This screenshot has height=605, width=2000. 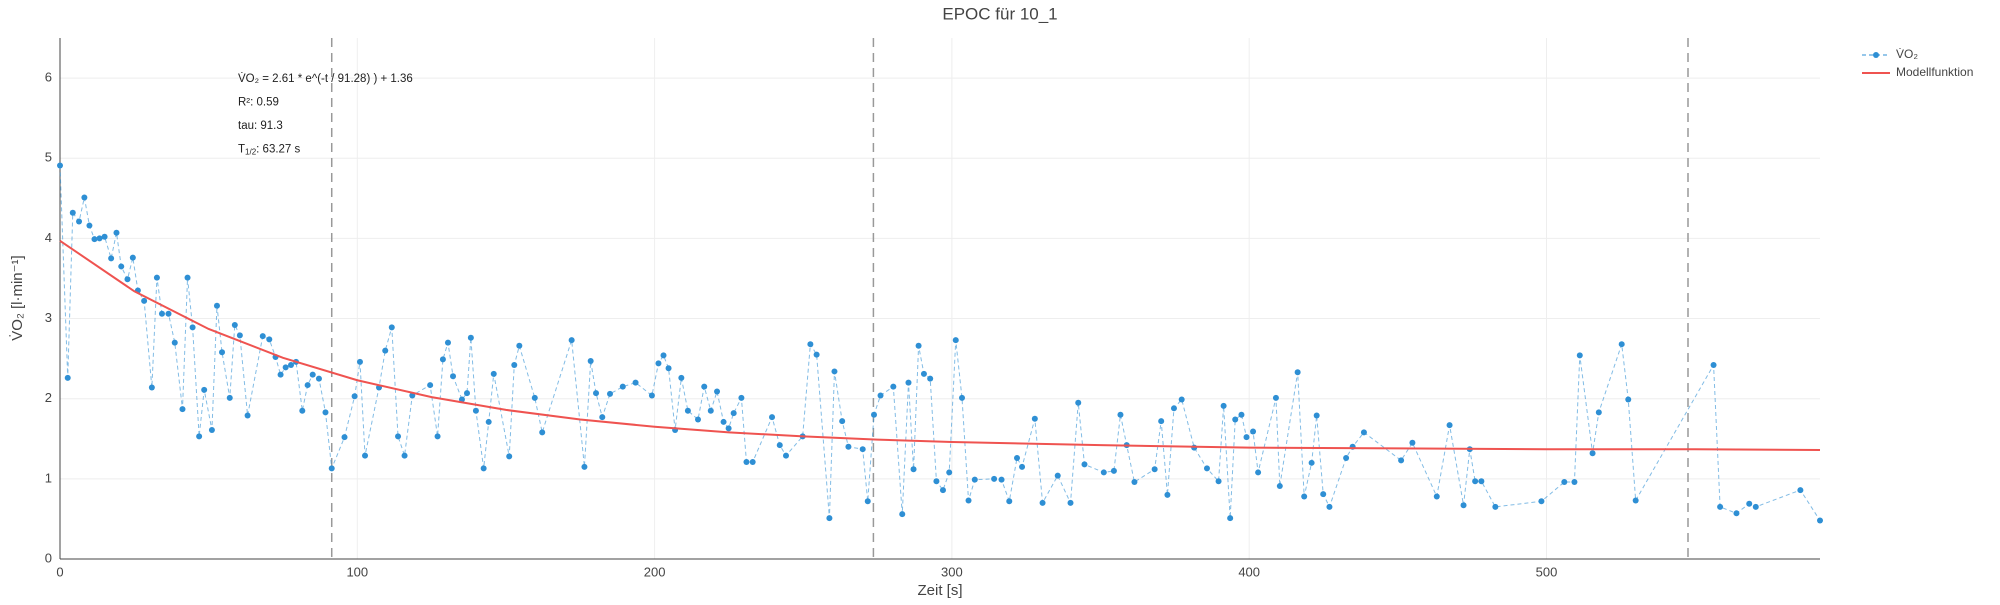 What do you see at coordinates (48, 557) in the screenshot?
I see `y-tick-label: 0` at bounding box center [48, 557].